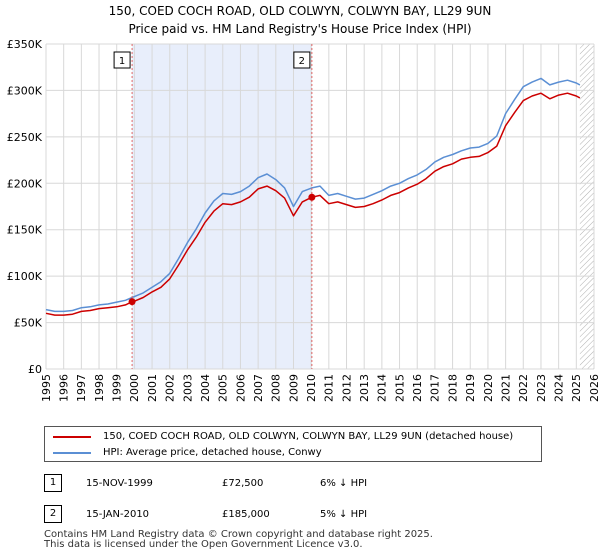  I want to click on x-tick-label: 2015, so click(399, 388).